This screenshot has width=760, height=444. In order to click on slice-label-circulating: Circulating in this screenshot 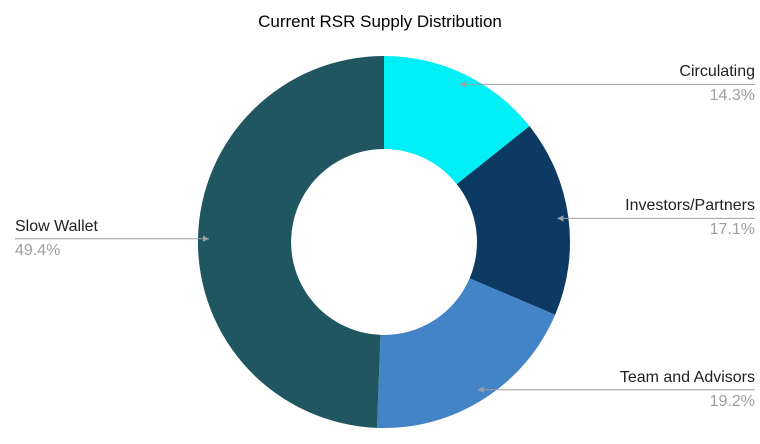, I will do `click(717, 72)`.